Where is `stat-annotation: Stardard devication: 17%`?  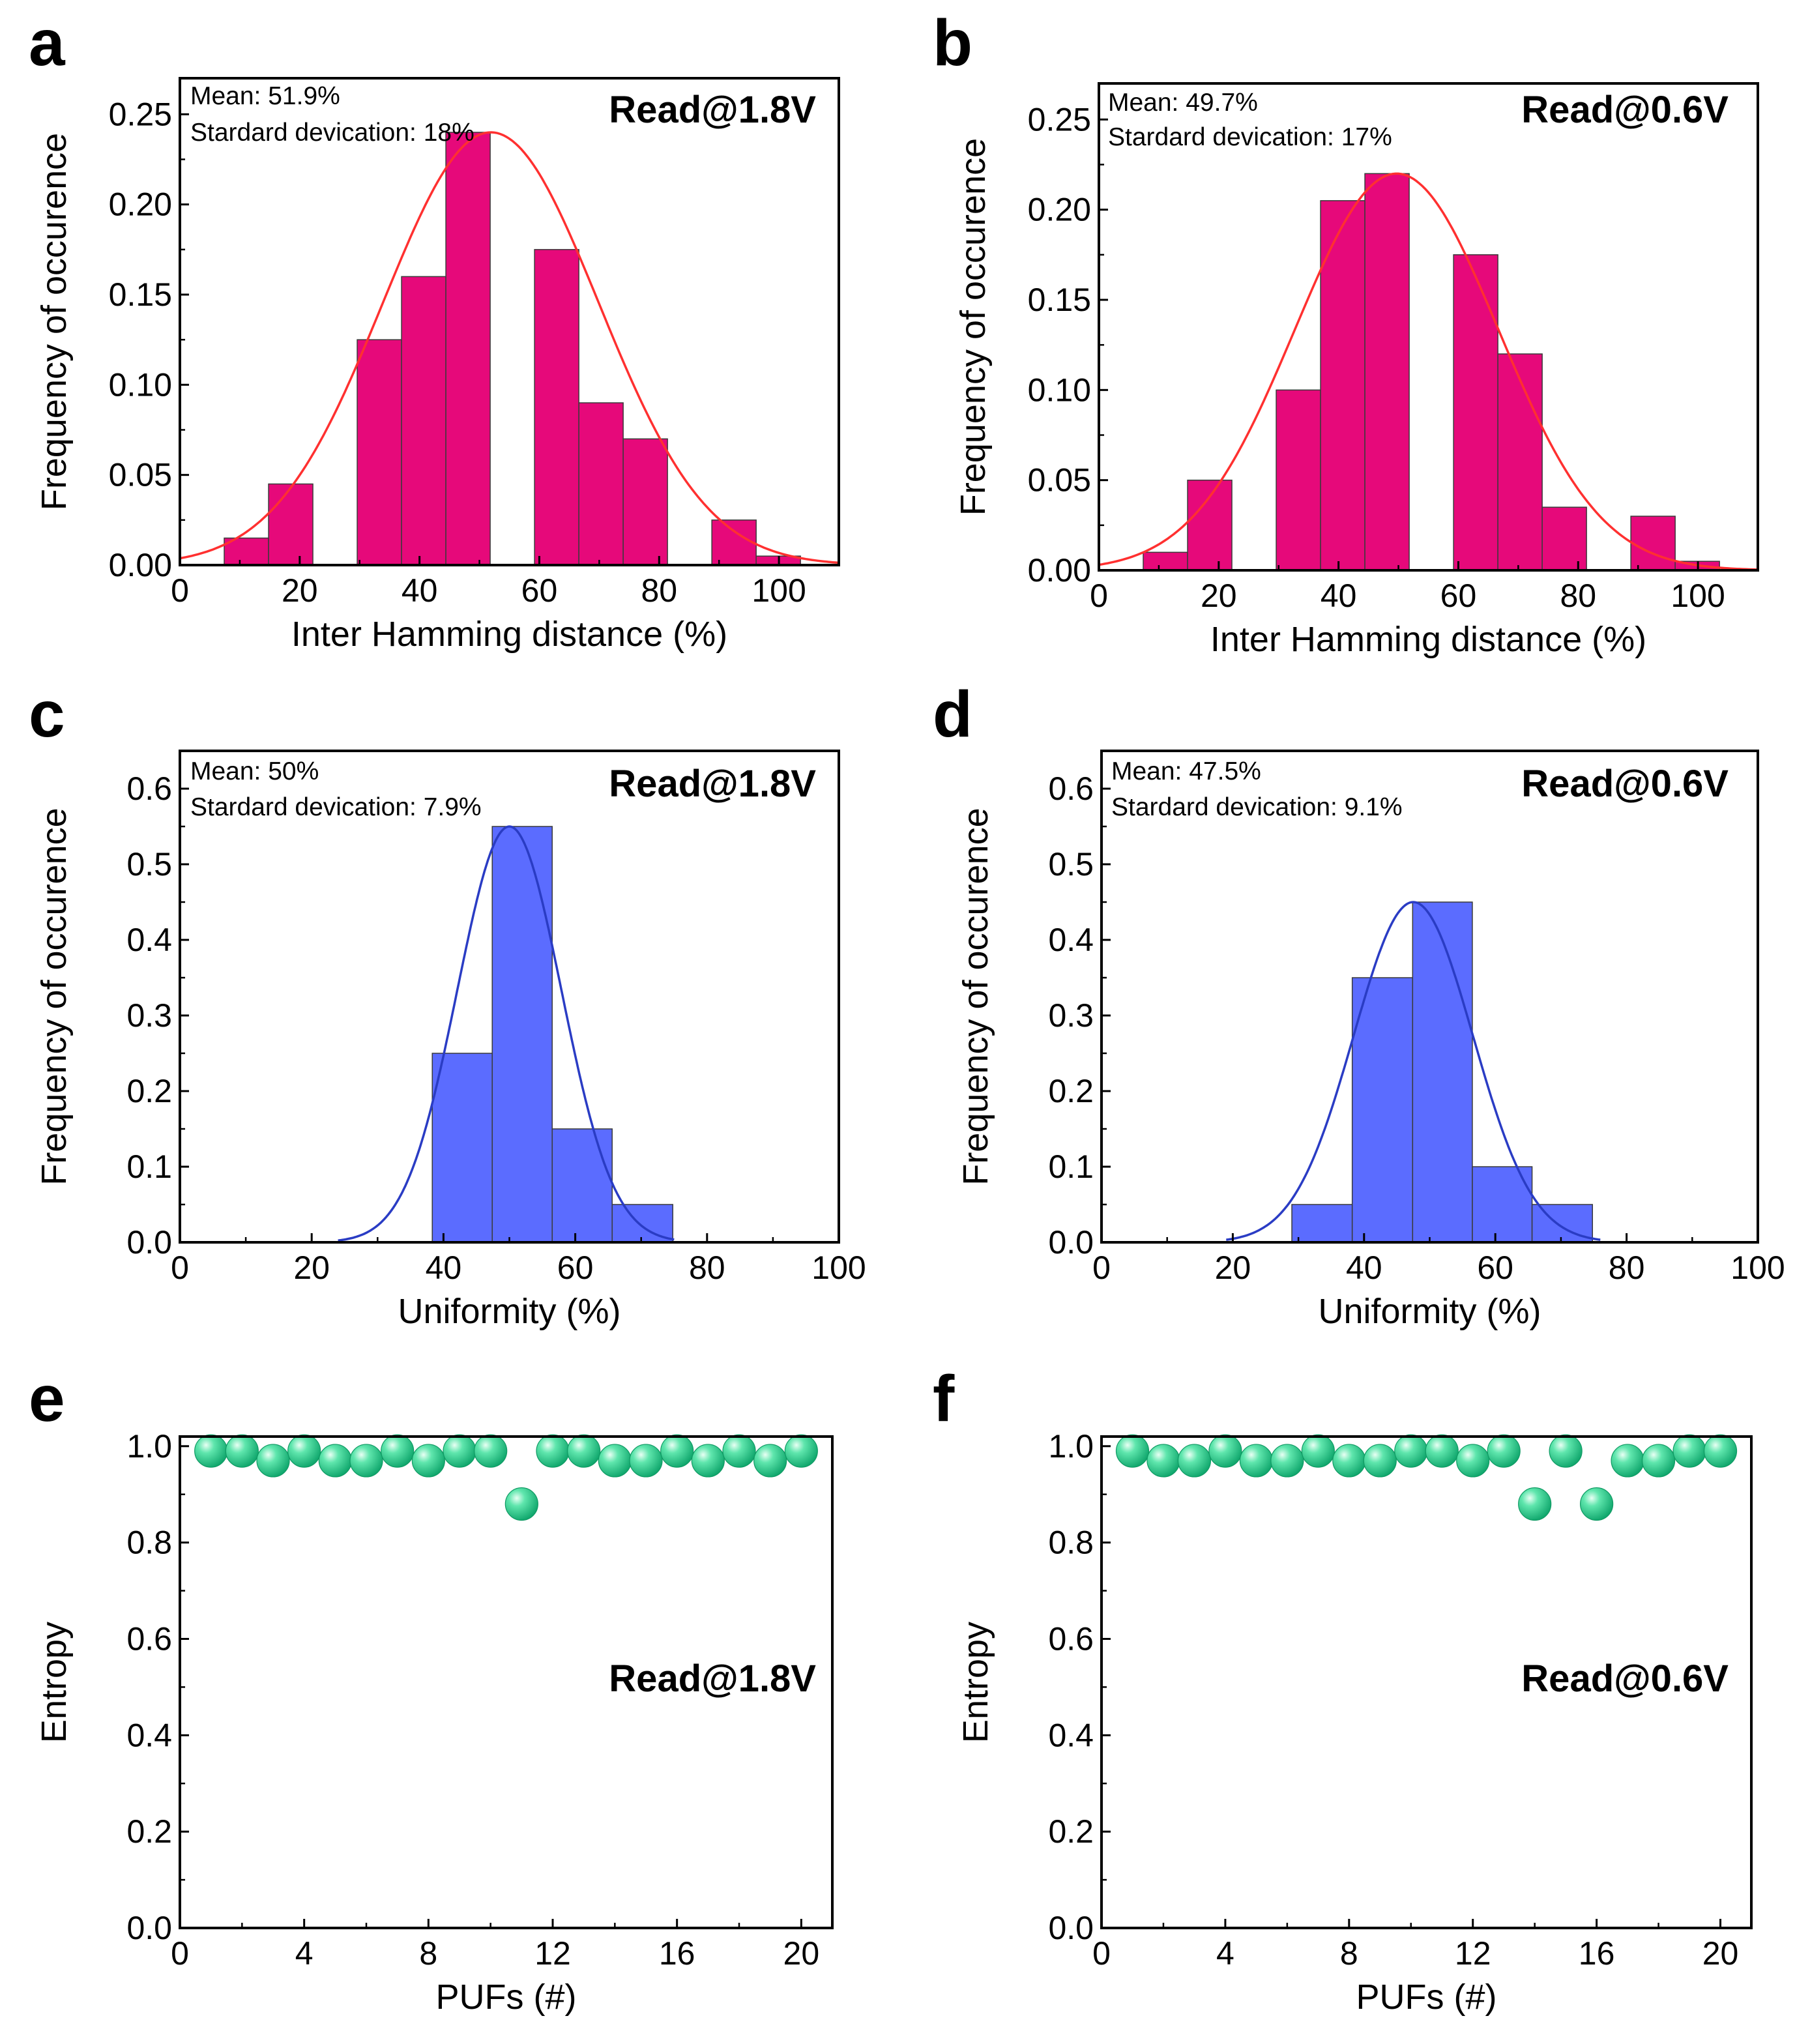 stat-annotation: Stardard devication: 17% is located at coordinates (1250, 137).